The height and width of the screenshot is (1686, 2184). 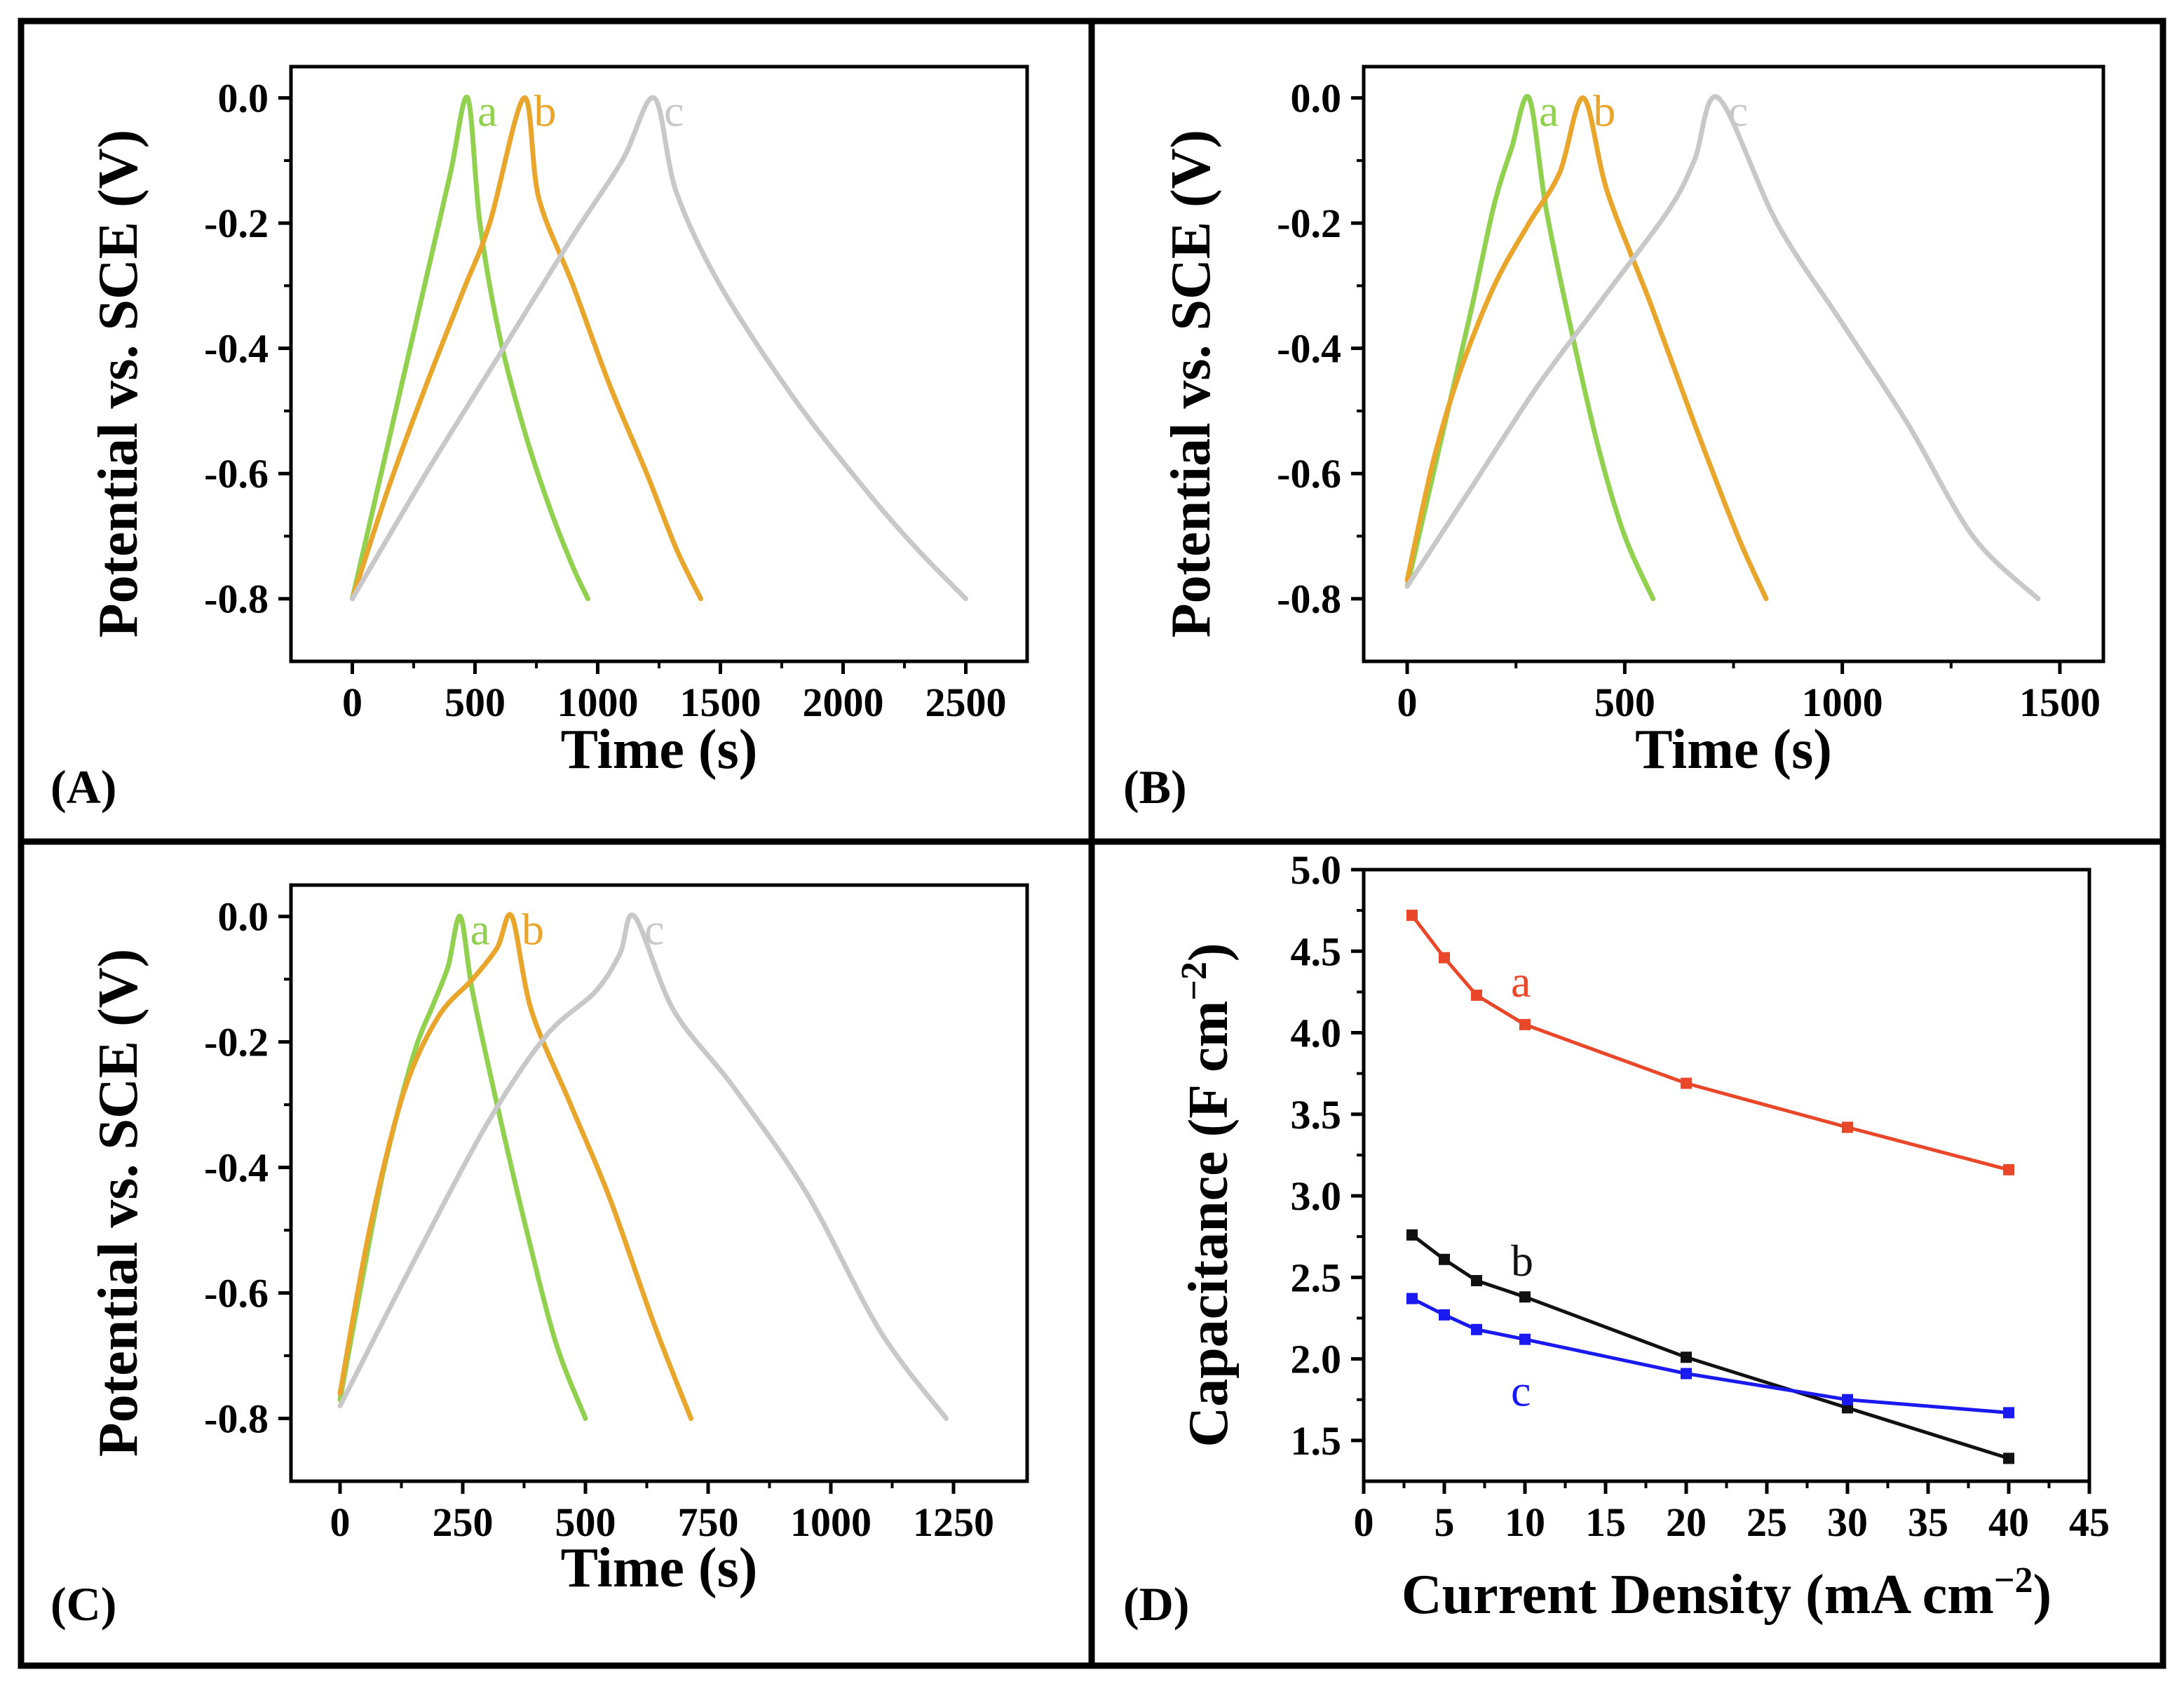 What do you see at coordinates (1316, 1196) in the screenshot?
I see `y-tick-label: 3.0` at bounding box center [1316, 1196].